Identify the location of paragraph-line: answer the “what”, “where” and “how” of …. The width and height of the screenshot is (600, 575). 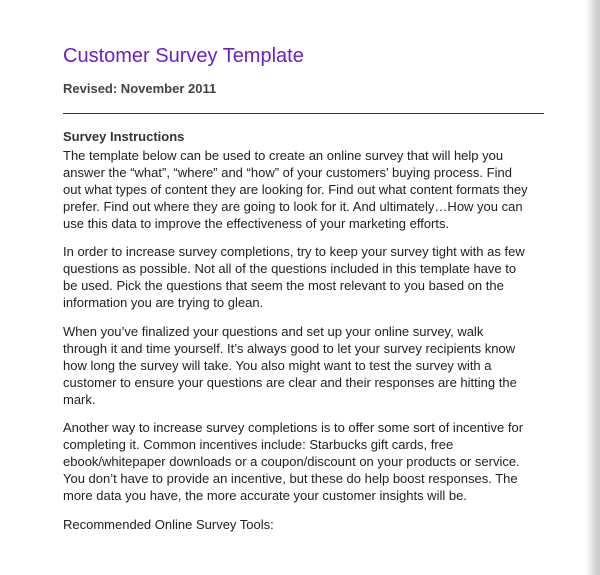
(287, 172).